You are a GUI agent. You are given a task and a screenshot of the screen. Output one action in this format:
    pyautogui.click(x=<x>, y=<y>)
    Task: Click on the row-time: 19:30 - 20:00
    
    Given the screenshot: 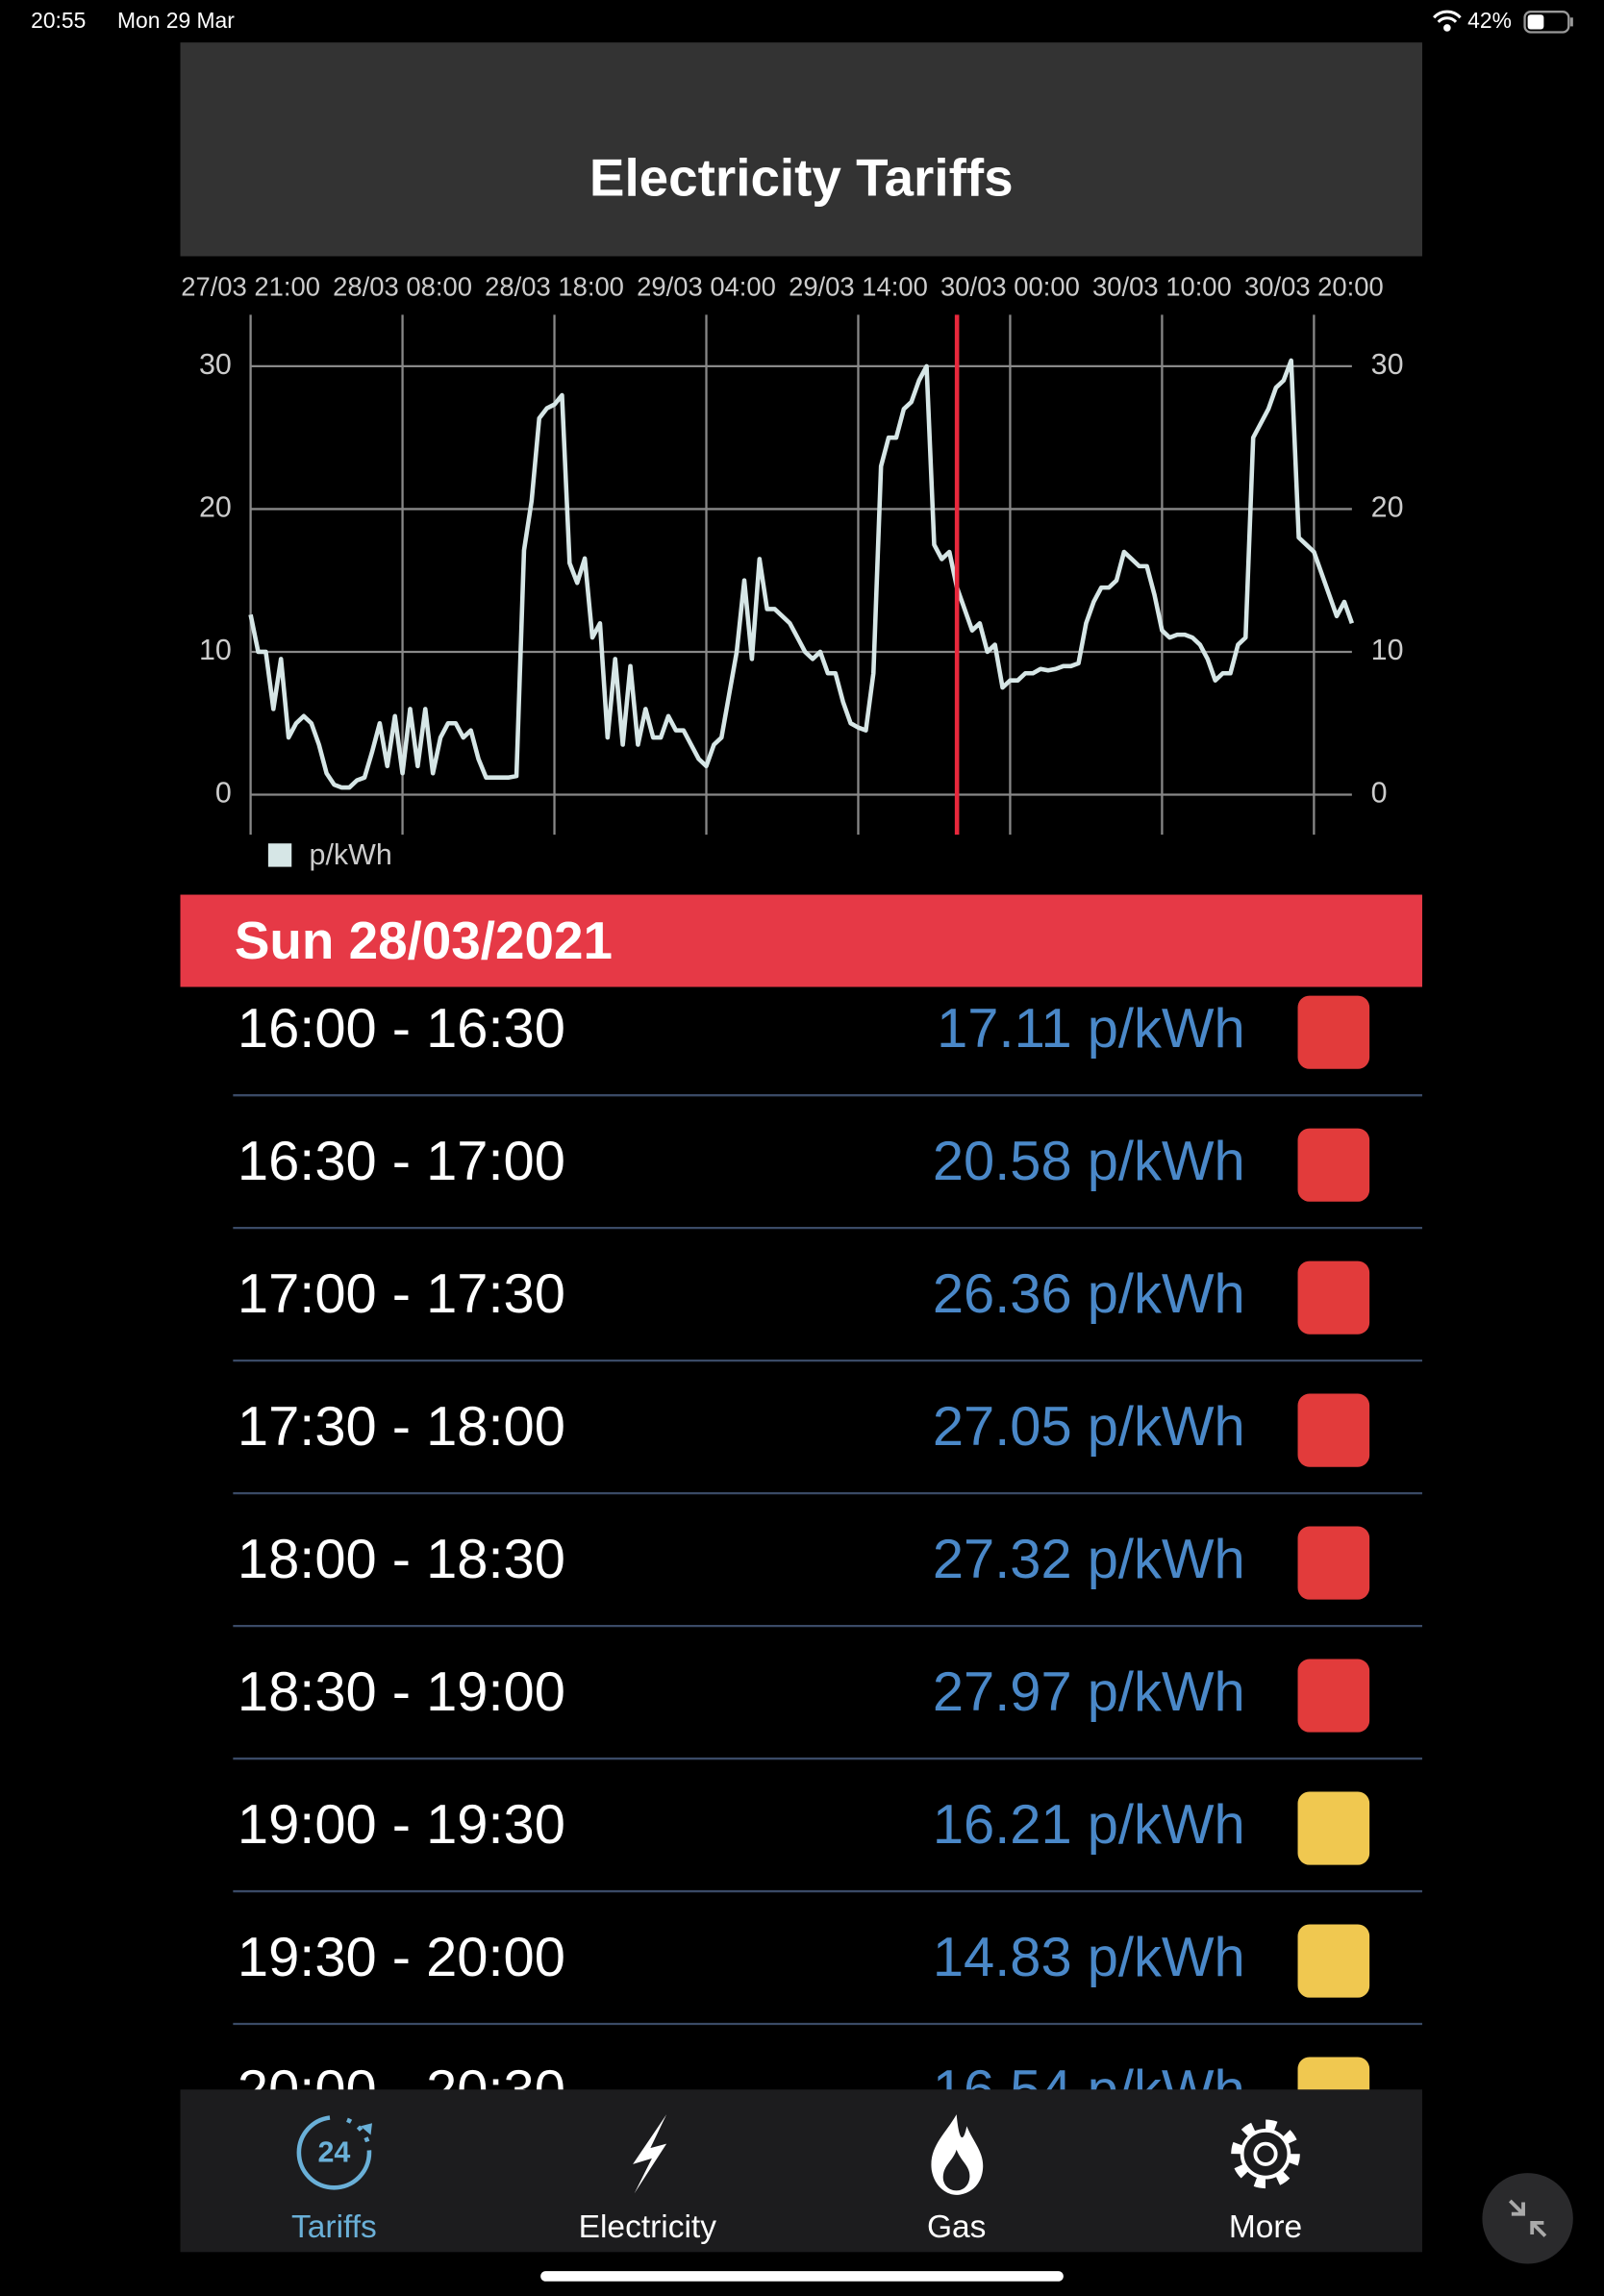 What is the action you would take?
    pyautogui.click(x=401, y=1957)
    